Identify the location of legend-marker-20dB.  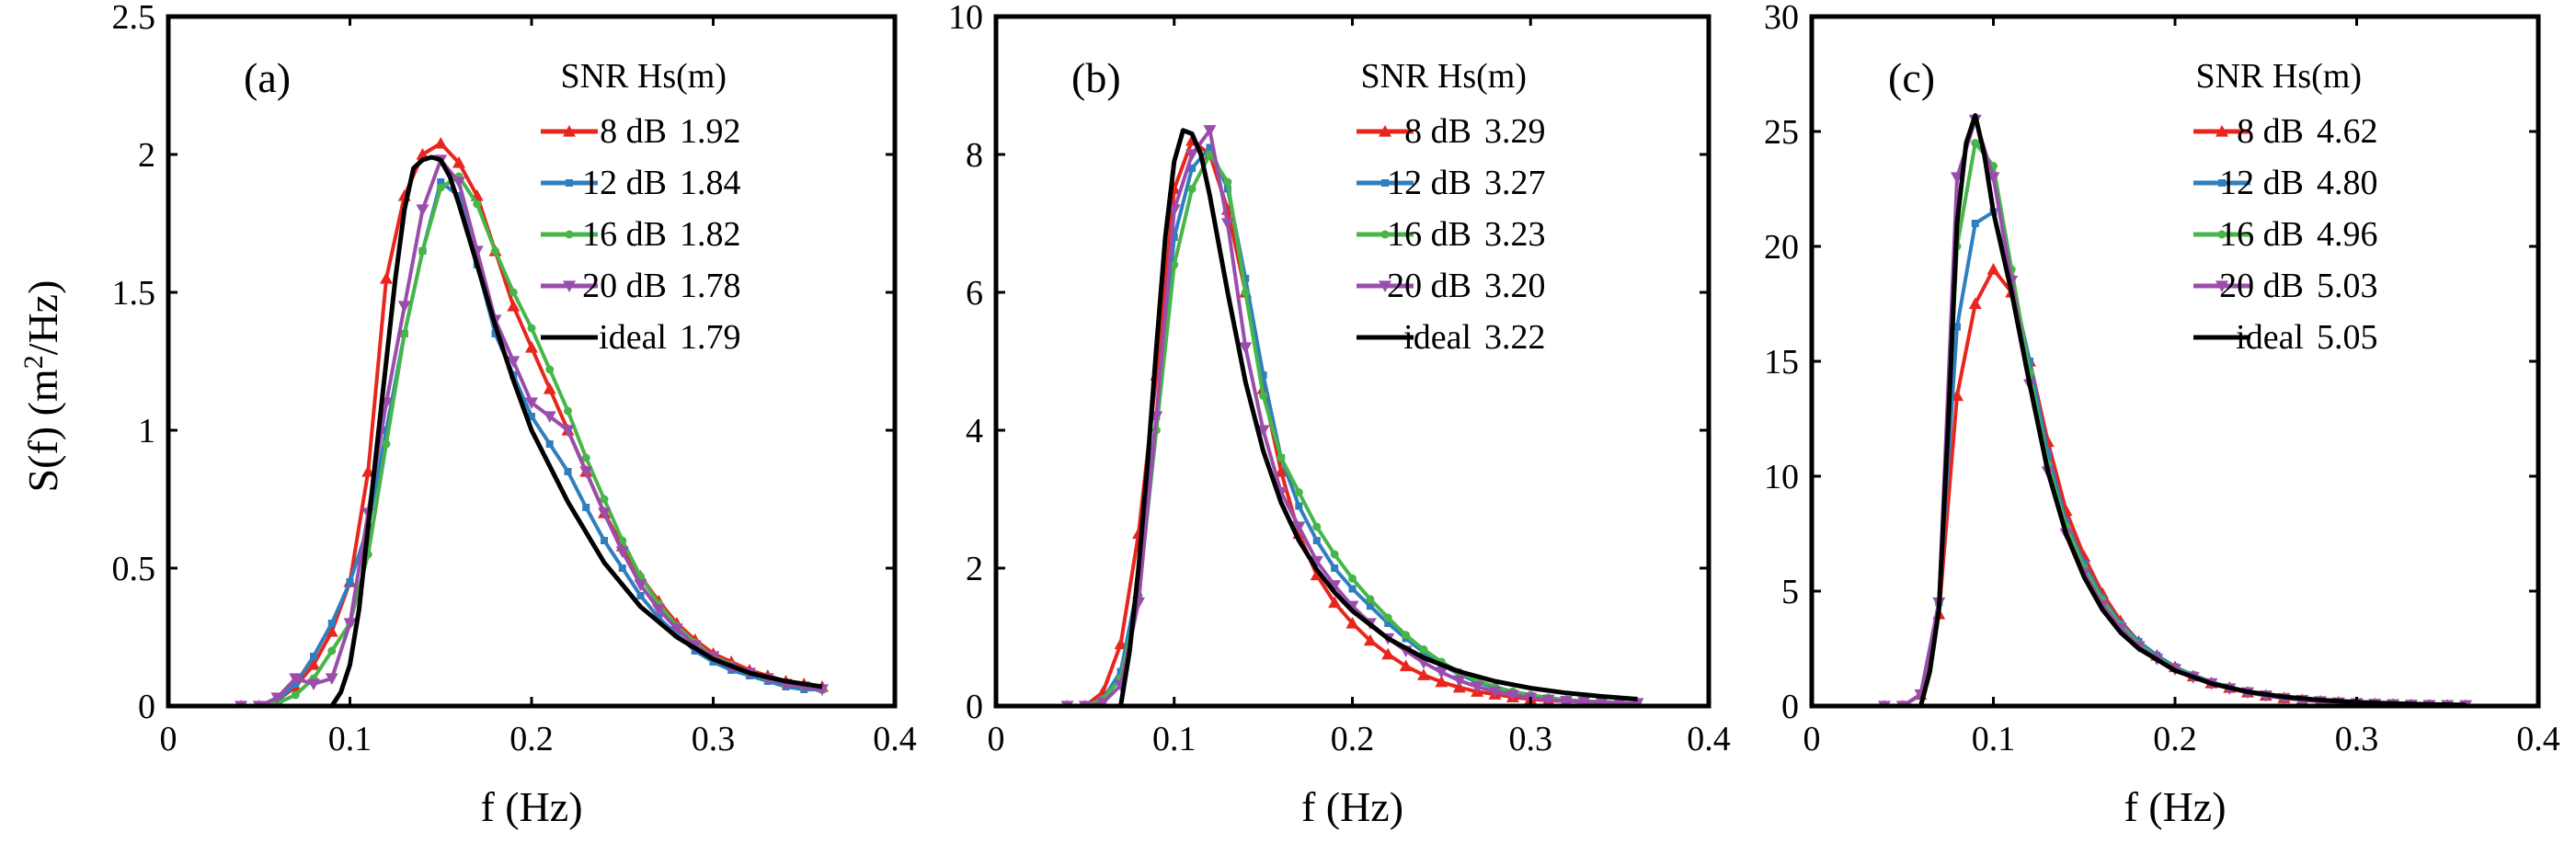
(2222, 286).